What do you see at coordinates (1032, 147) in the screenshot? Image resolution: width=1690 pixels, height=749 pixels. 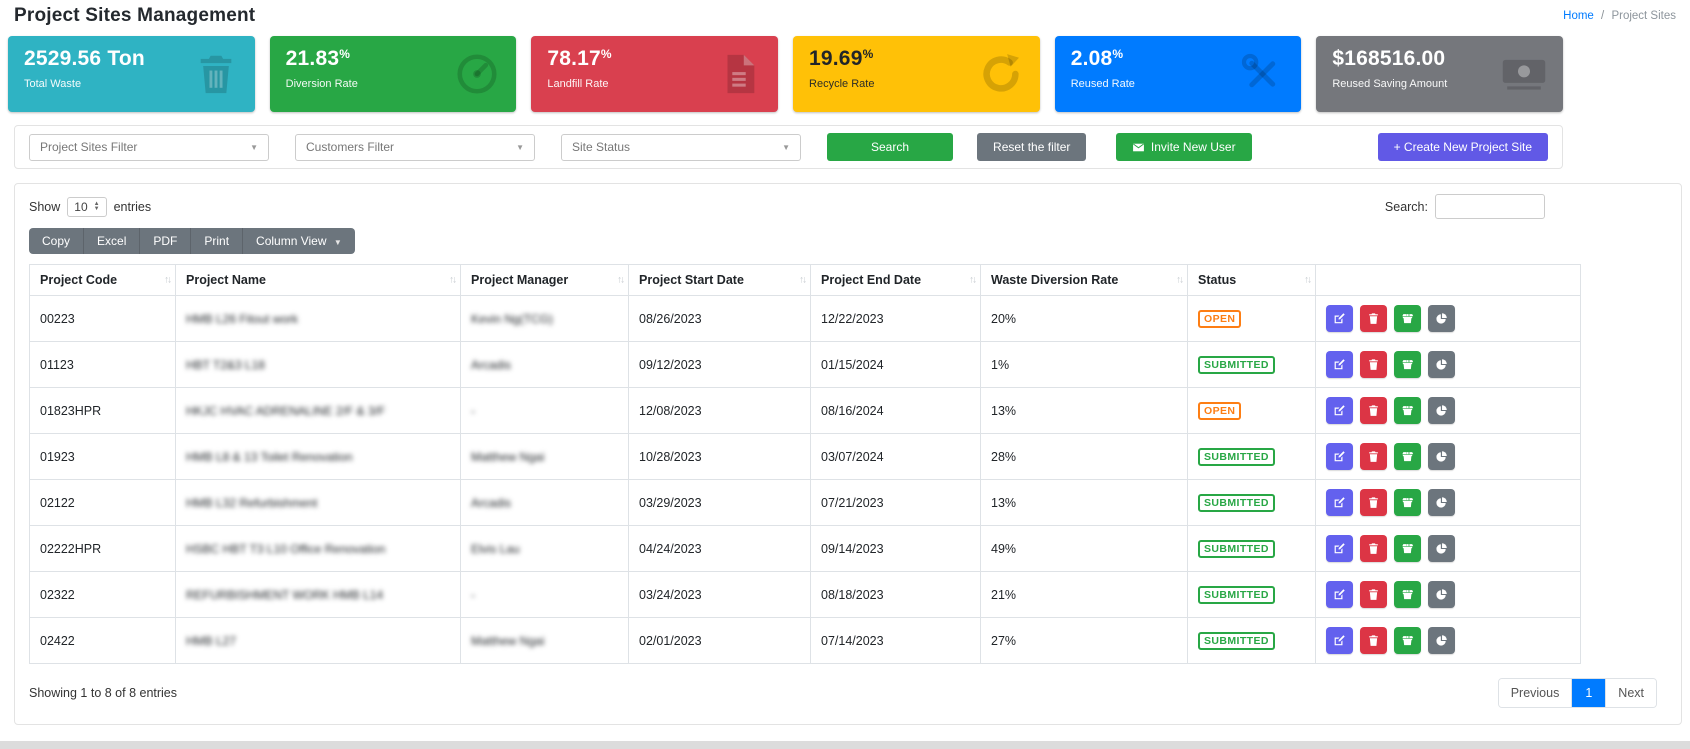 I see `reset-filter-button: Reset the filter` at bounding box center [1032, 147].